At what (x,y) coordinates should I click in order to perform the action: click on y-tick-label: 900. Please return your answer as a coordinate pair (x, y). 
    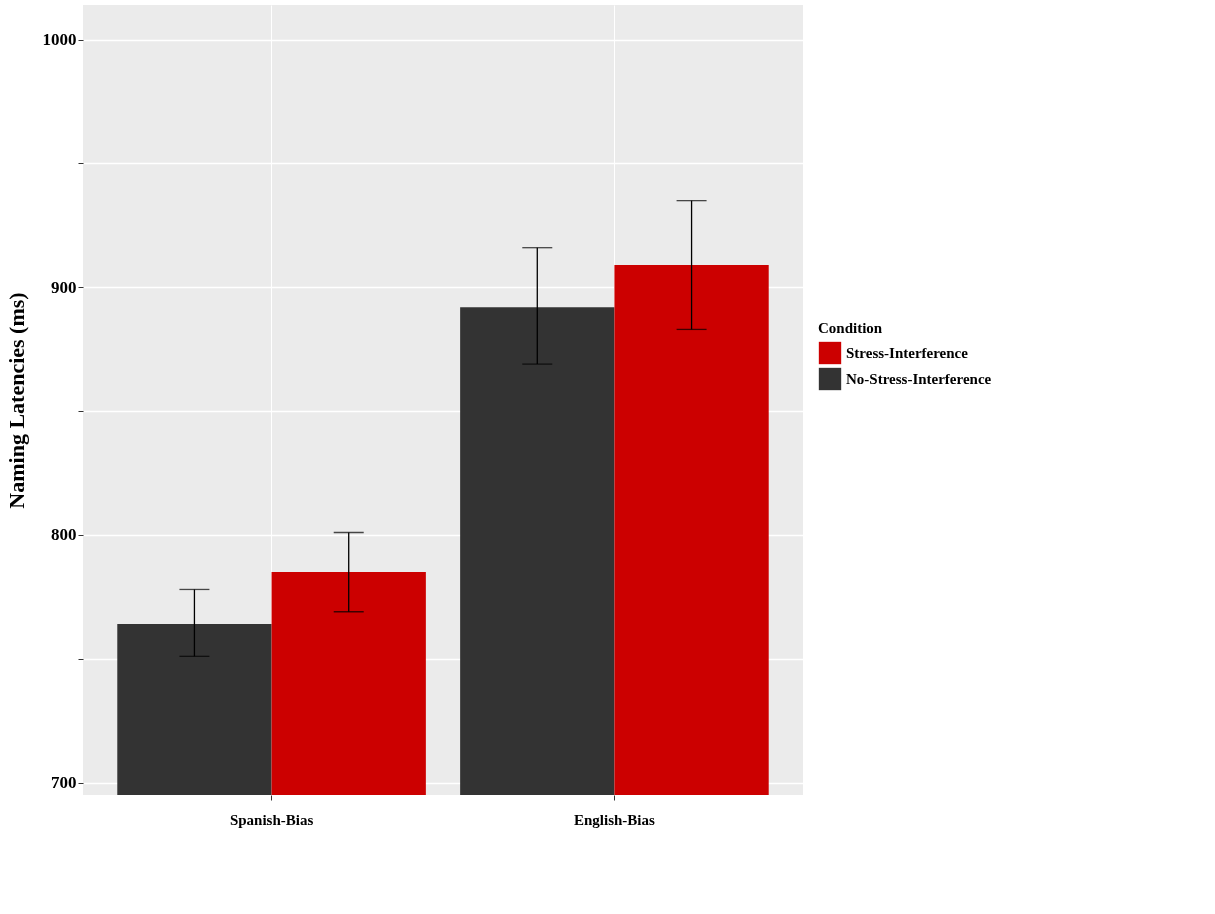
    Looking at the image, I should click on (64, 287).